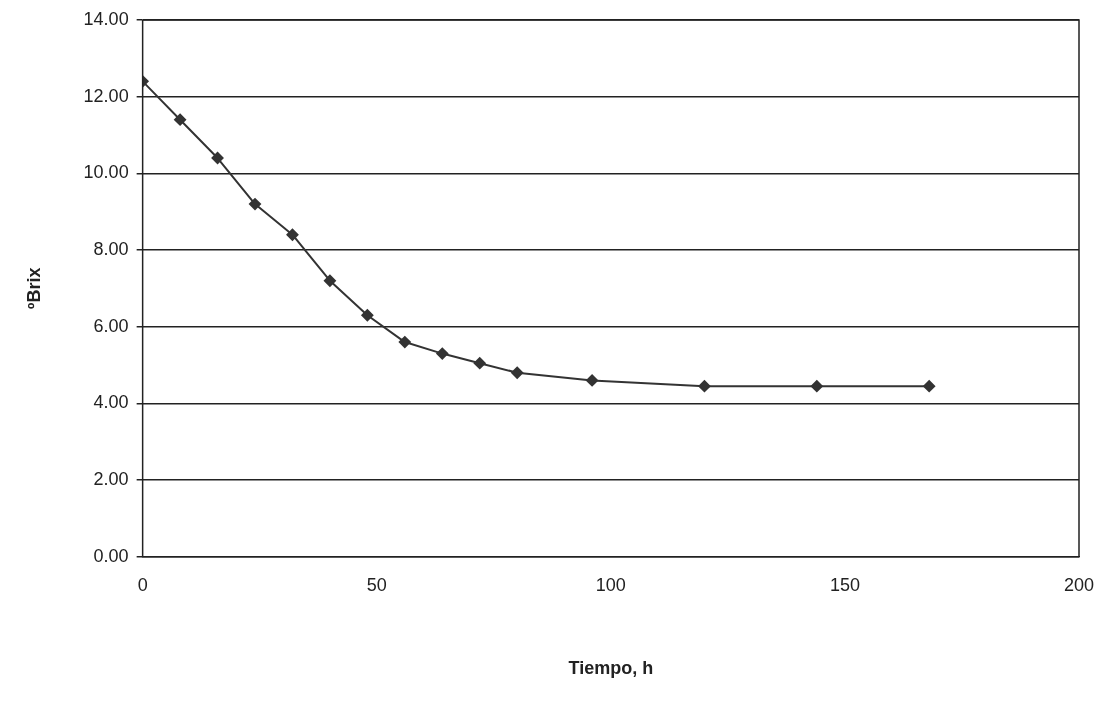 This screenshot has height=704, width=1109. What do you see at coordinates (111, 249) in the screenshot?
I see `y-tick-label: 8.00` at bounding box center [111, 249].